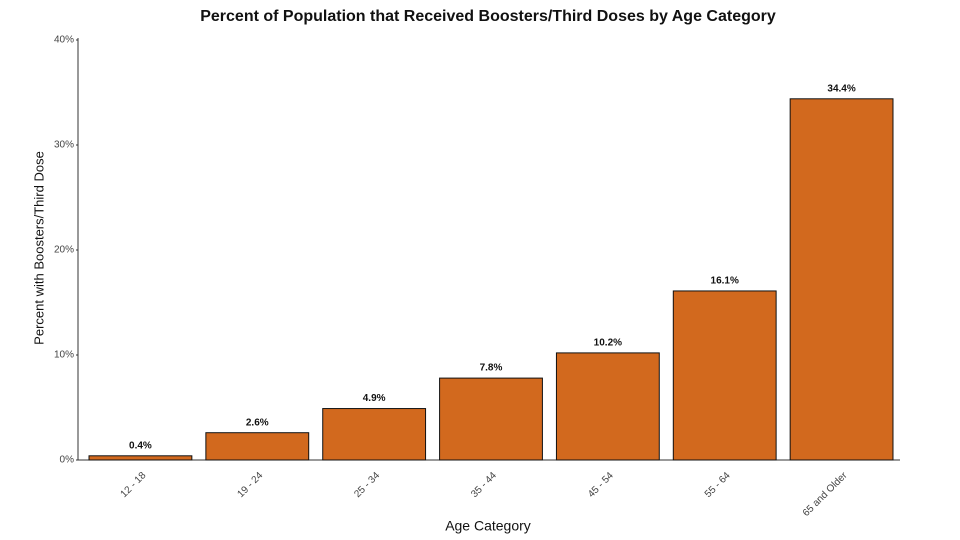  I want to click on y-tick-label: 20%, so click(64, 250).